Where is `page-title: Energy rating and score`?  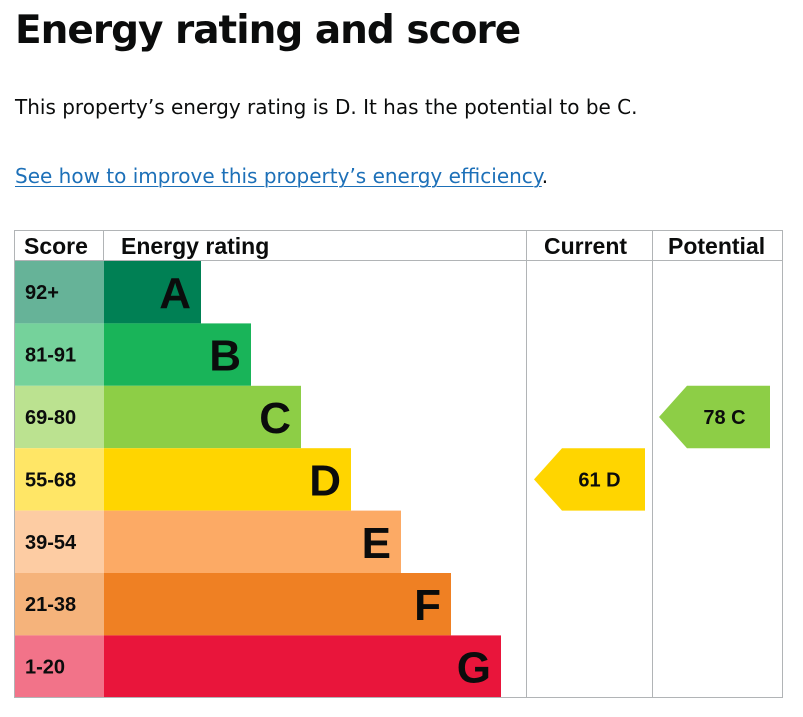
page-title: Energy rating and score is located at coordinates (268, 30).